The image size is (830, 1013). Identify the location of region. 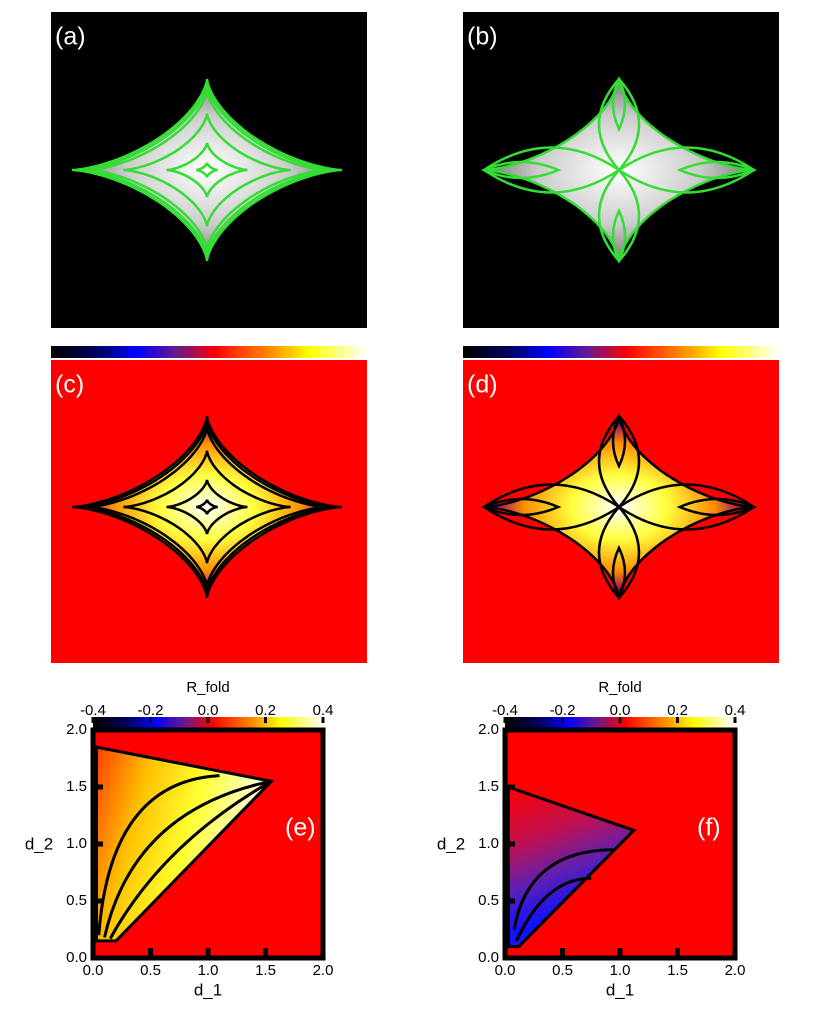
(571, 866).